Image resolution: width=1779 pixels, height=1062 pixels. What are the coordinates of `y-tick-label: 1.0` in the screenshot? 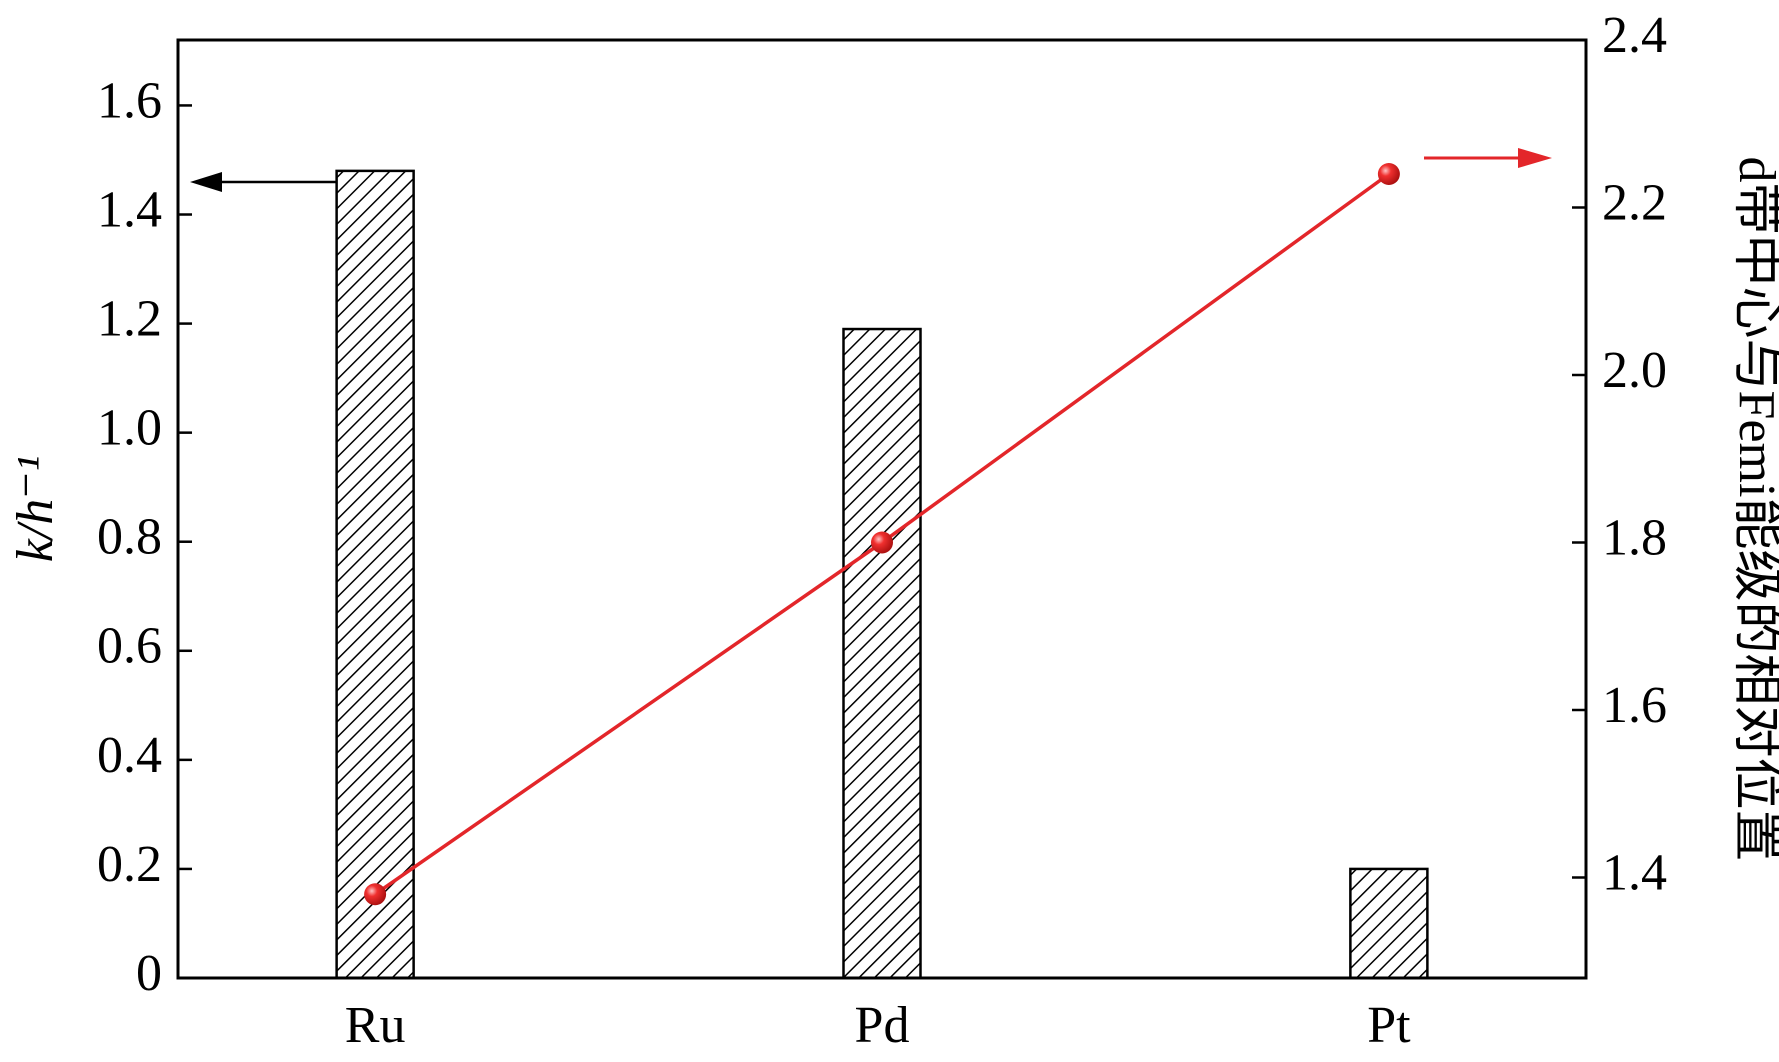 It's located at (129, 428).